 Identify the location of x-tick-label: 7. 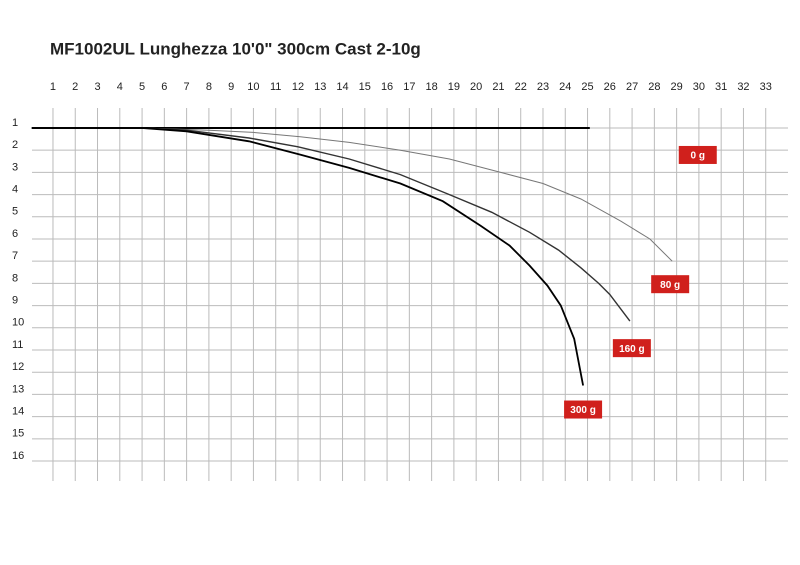
(187, 87).